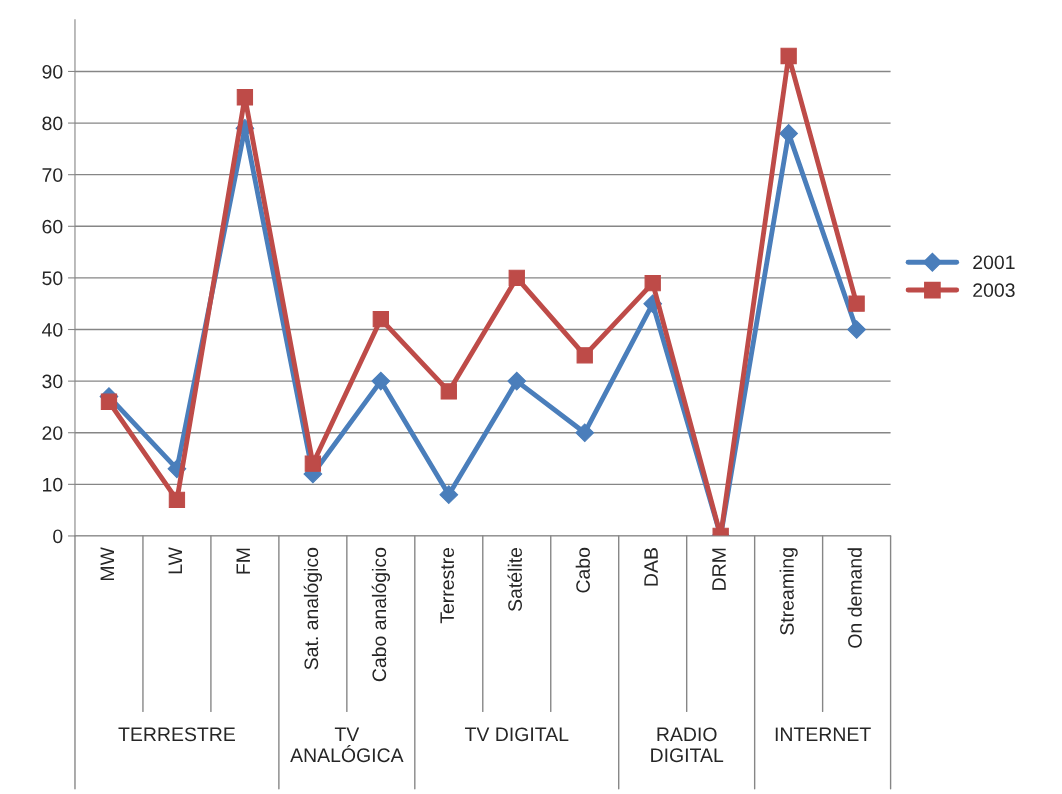 The height and width of the screenshot is (794, 1062). I want to click on x-tick-label: Cabo analógico, so click(381, 614).